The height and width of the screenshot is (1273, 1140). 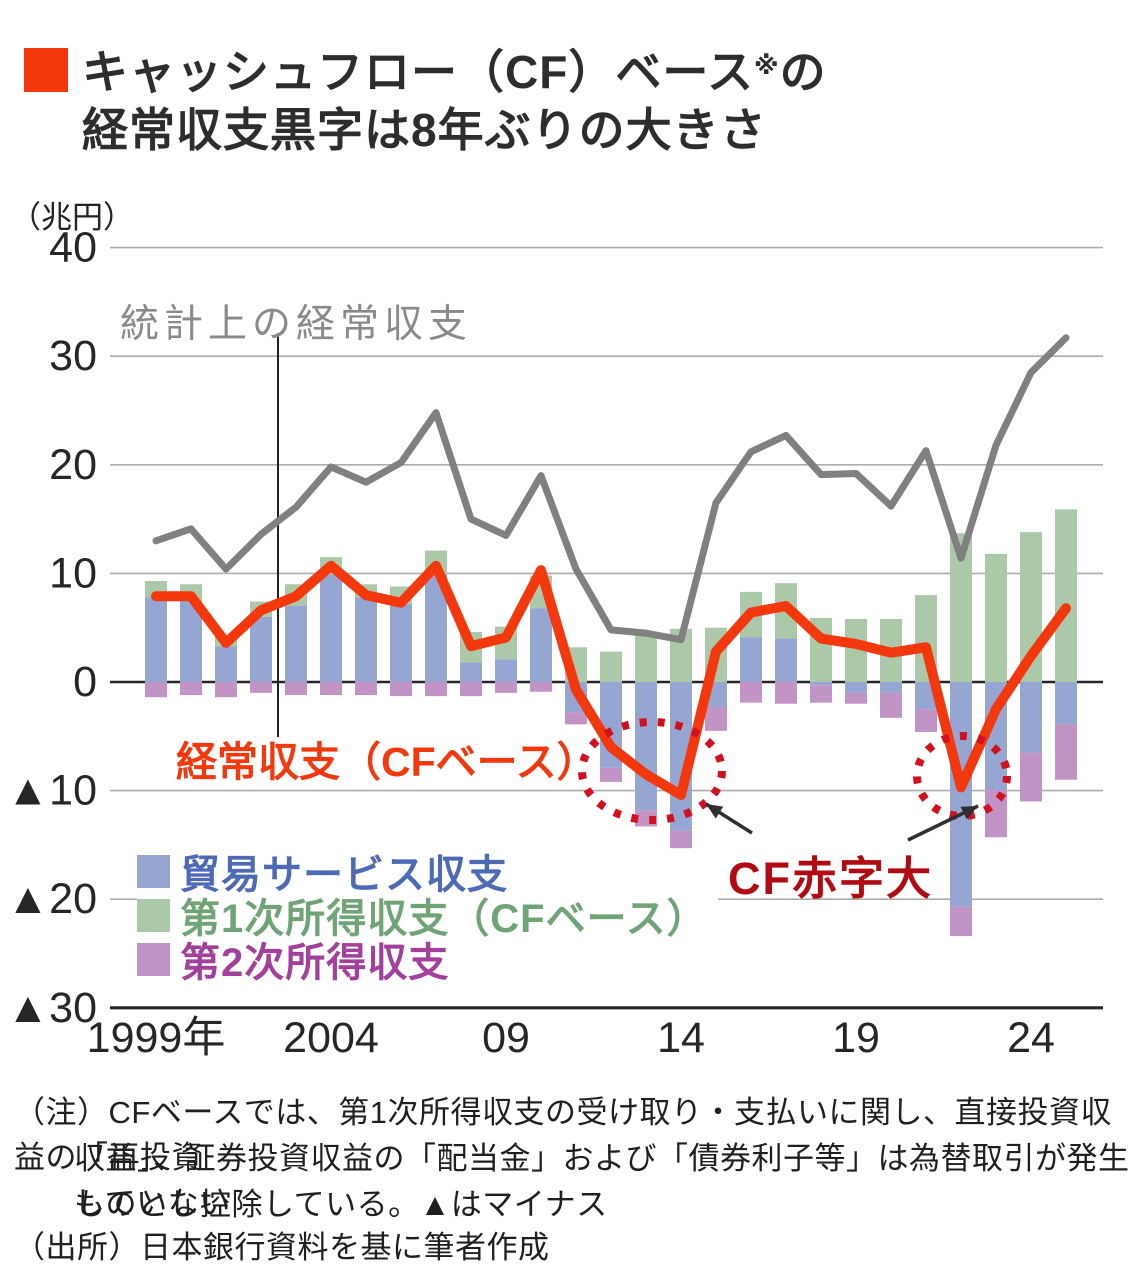 What do you see at coordinates (73, 356) in the screenshot?
I see `y-tick-label: 30` at bounding box center [73, 356].